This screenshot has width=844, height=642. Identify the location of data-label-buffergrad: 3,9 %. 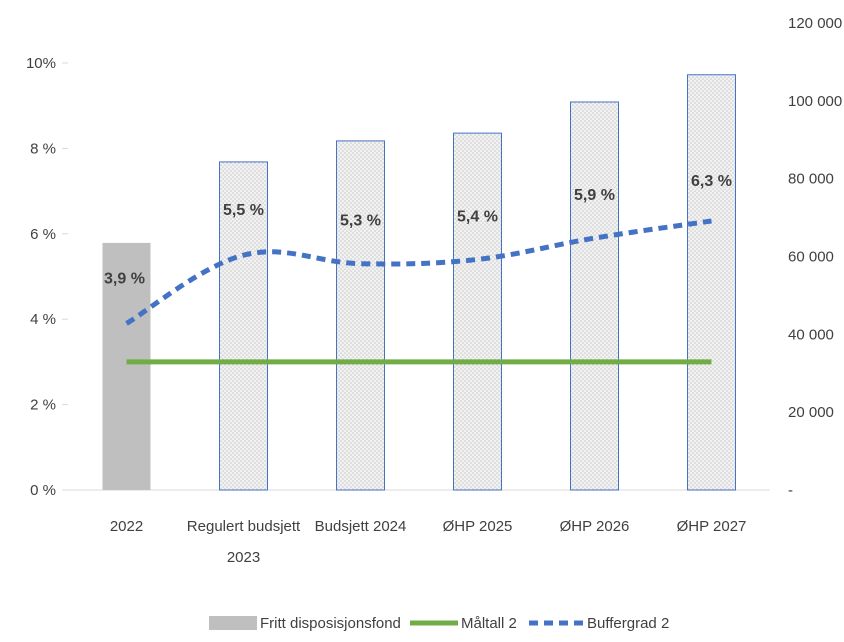
(124, 278).